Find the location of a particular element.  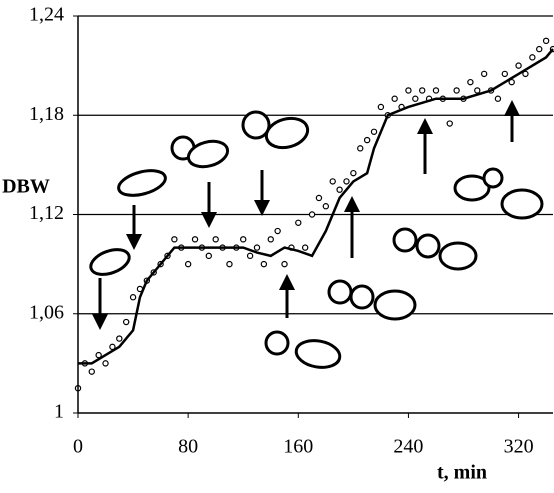

x-tick-label: 240 is located at coordinates (408, 447).